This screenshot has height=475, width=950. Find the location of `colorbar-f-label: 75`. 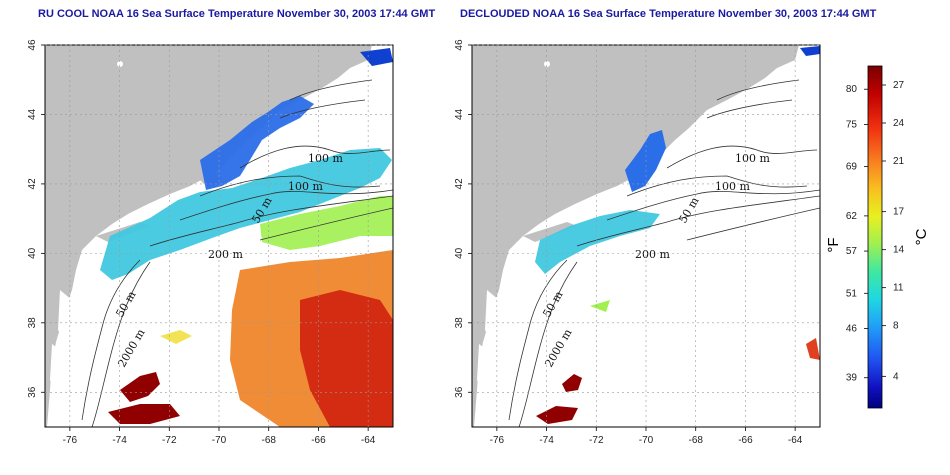

colorbar-f-label: 75 is located at coordinates (852, 124).